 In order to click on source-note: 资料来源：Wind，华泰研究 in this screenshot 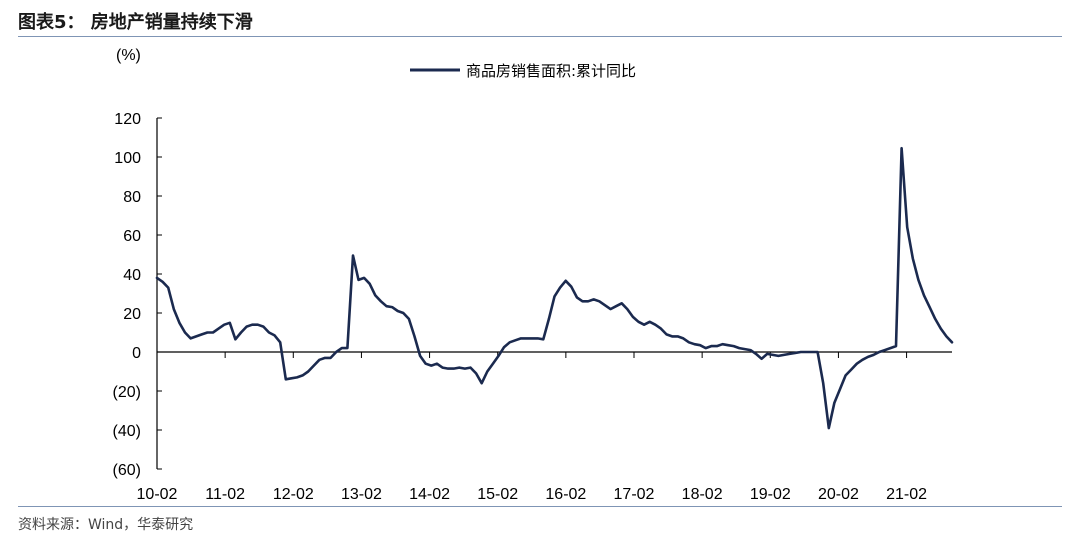, I will do `click(106, 525)`.